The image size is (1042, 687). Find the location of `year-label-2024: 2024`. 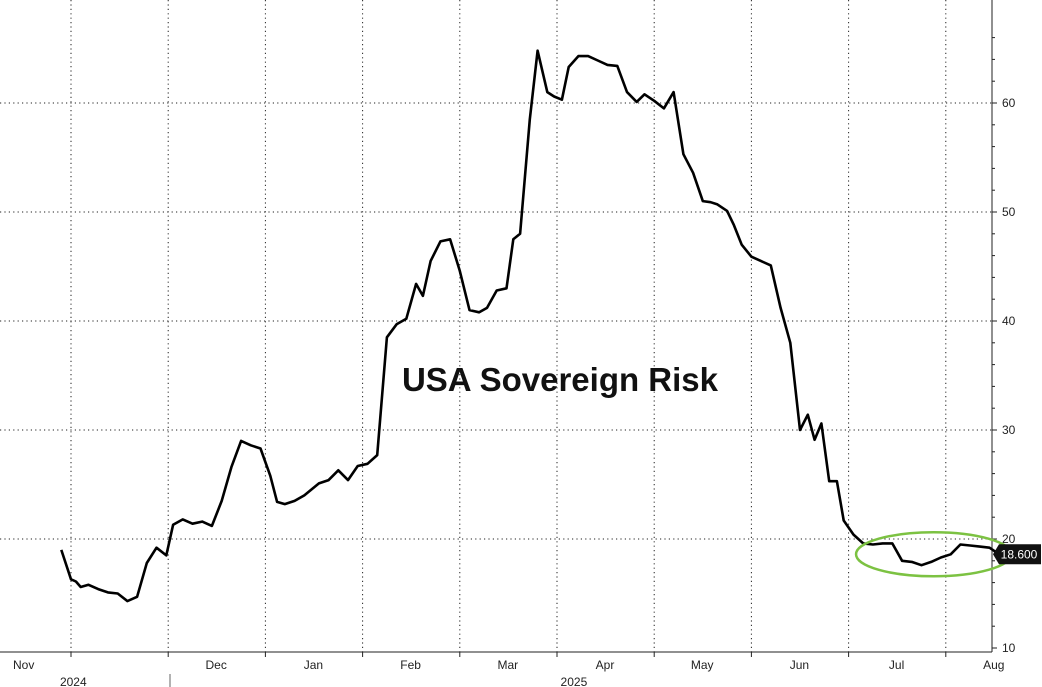

year-label-2024: 2024 is located at coordinates (73, 681).